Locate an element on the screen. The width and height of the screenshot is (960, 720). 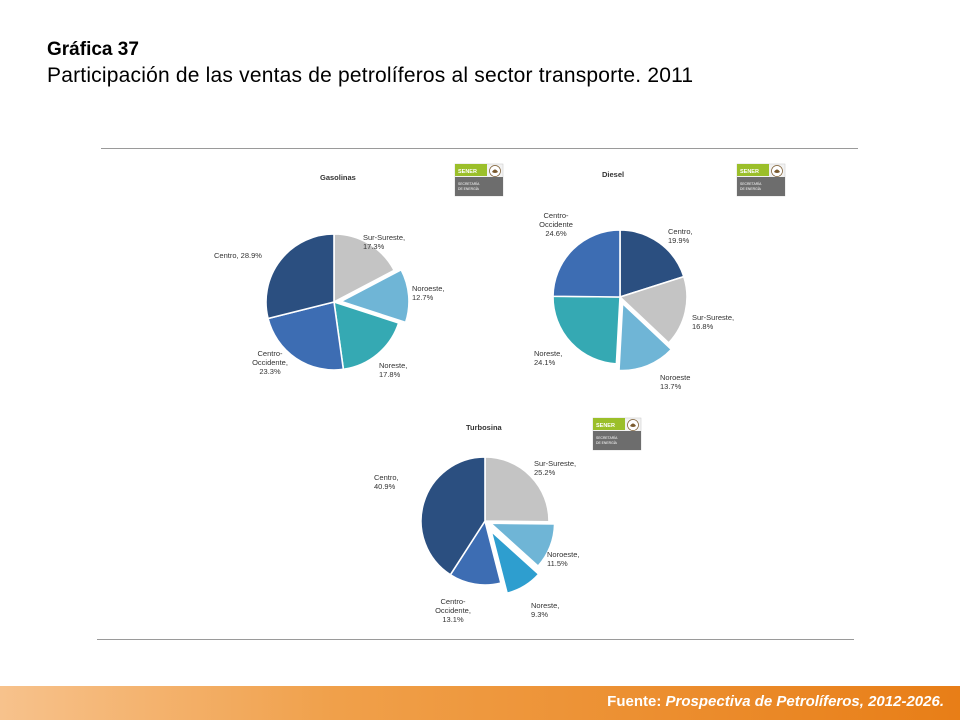
slice-turbosina-centro is located at coordinates (453, 516).